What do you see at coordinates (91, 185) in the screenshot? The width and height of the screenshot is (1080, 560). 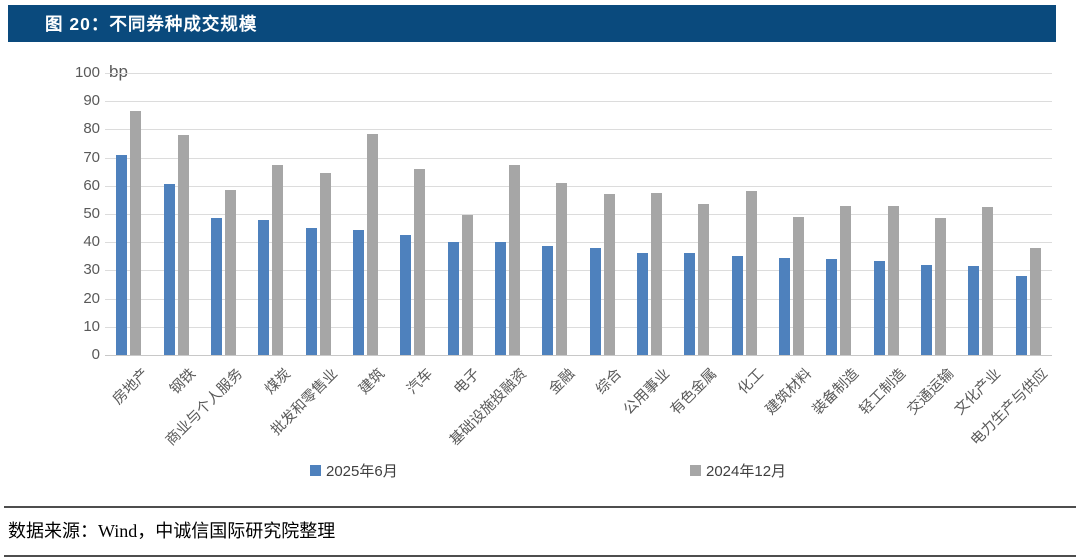 I see `y-tick-label: 60` at bounding box center [91, 185].